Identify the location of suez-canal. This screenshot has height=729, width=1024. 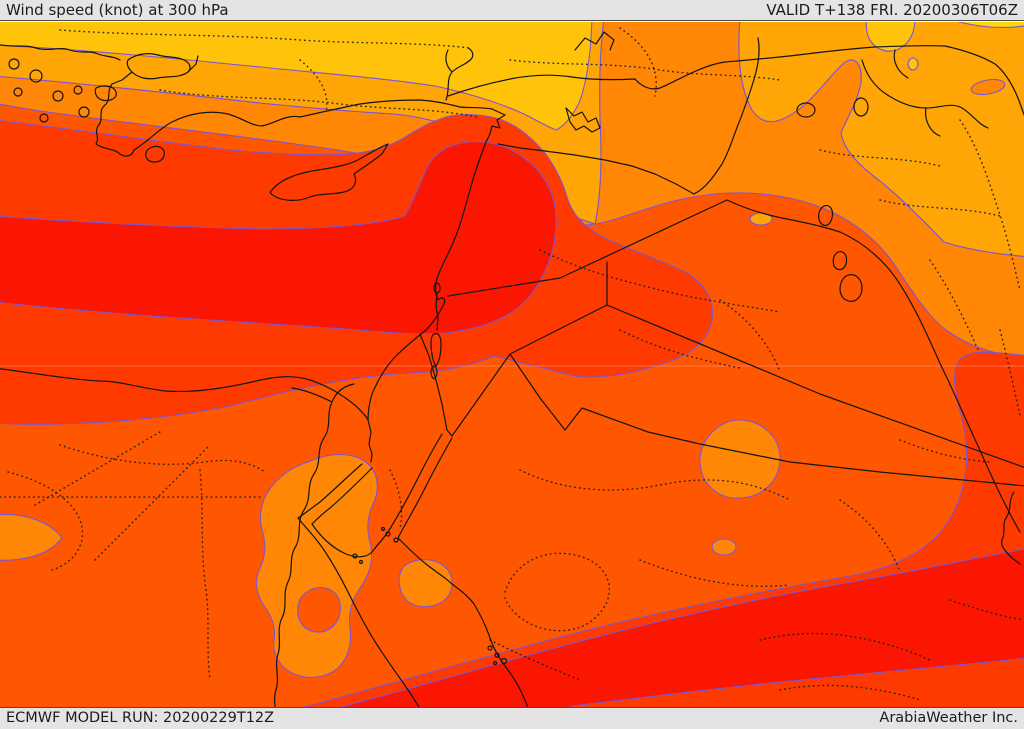
(370, 441).